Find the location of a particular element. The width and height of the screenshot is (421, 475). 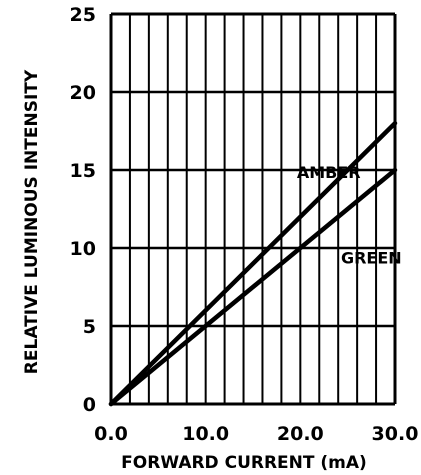

y-tick-label: 10 is located at coordinates (83, 249).